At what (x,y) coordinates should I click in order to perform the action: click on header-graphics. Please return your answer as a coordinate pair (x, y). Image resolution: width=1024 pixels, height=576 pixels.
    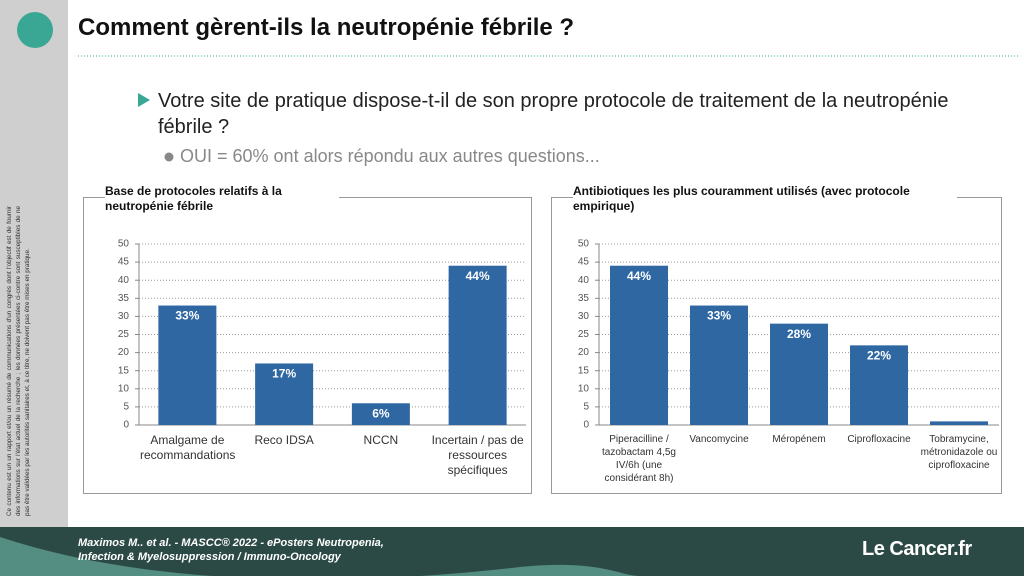
    Looking at the image, I should click on (517, 34).